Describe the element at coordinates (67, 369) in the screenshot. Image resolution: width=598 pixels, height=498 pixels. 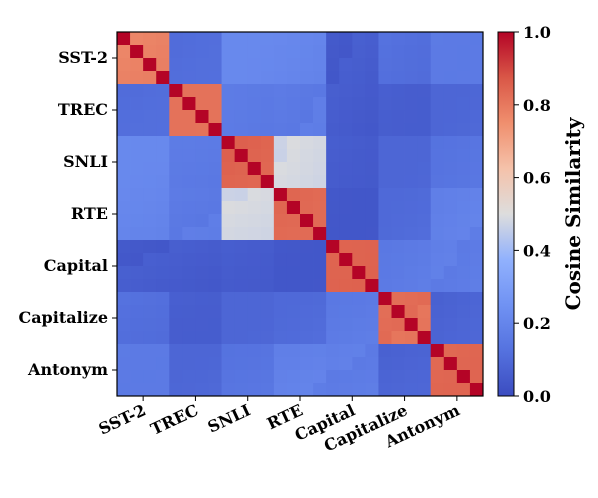
I see `row-label: Antonym` at that location.